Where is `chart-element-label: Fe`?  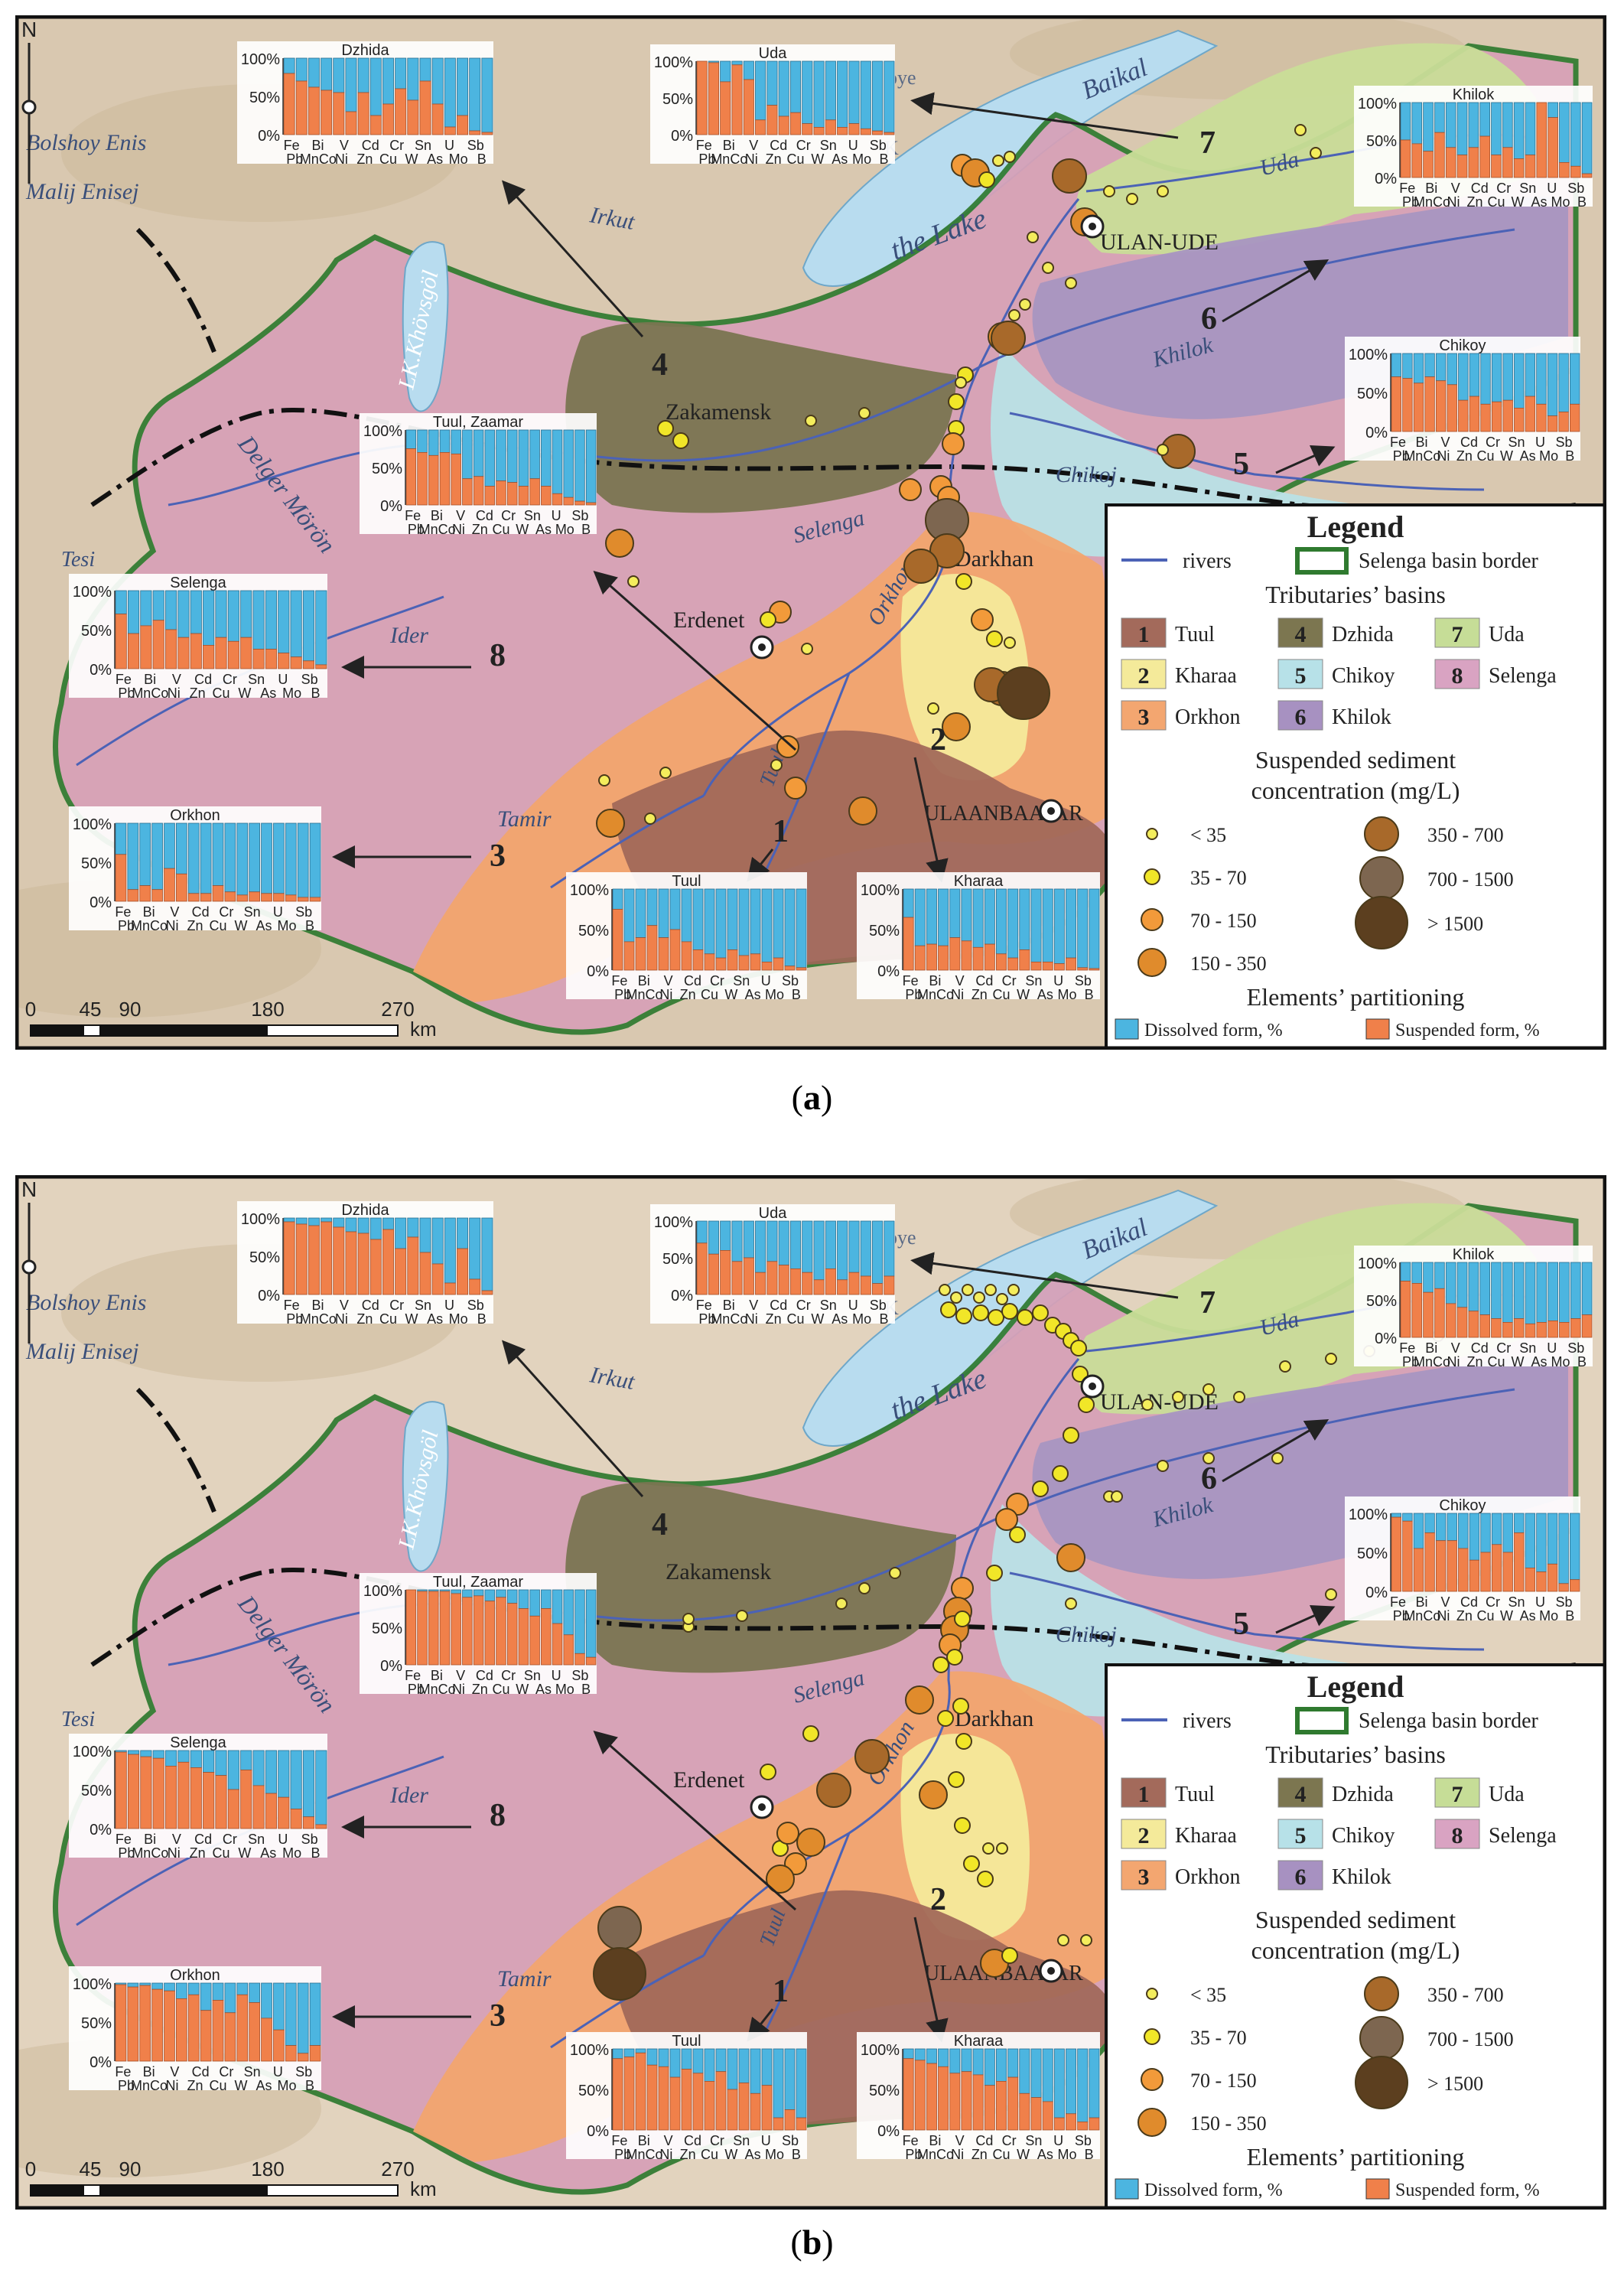
chart-element-label: Fe is located at coordinates (1398, 442).